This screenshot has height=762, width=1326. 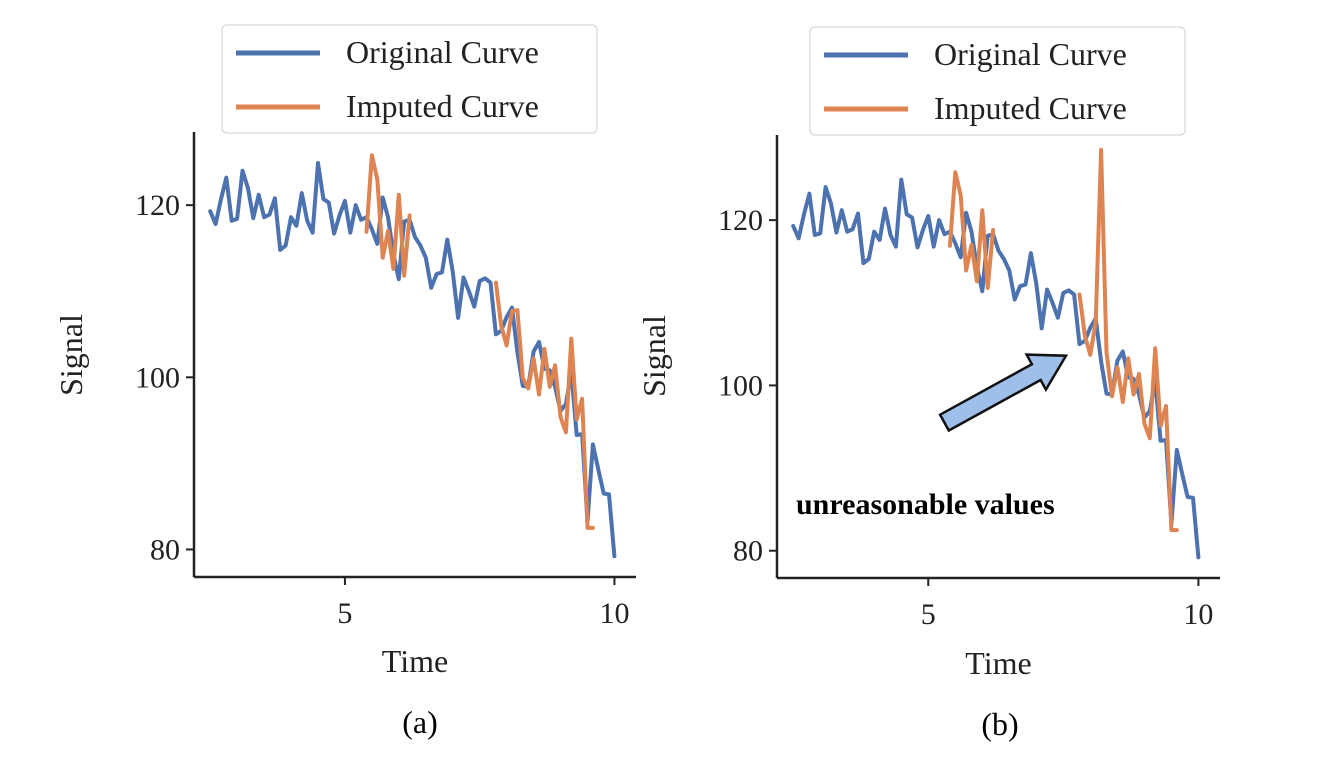 What do you see at coordinates (420, 722) in the screenshot?
I see `panel-caption: (a)` at bounding box center [420, 722].